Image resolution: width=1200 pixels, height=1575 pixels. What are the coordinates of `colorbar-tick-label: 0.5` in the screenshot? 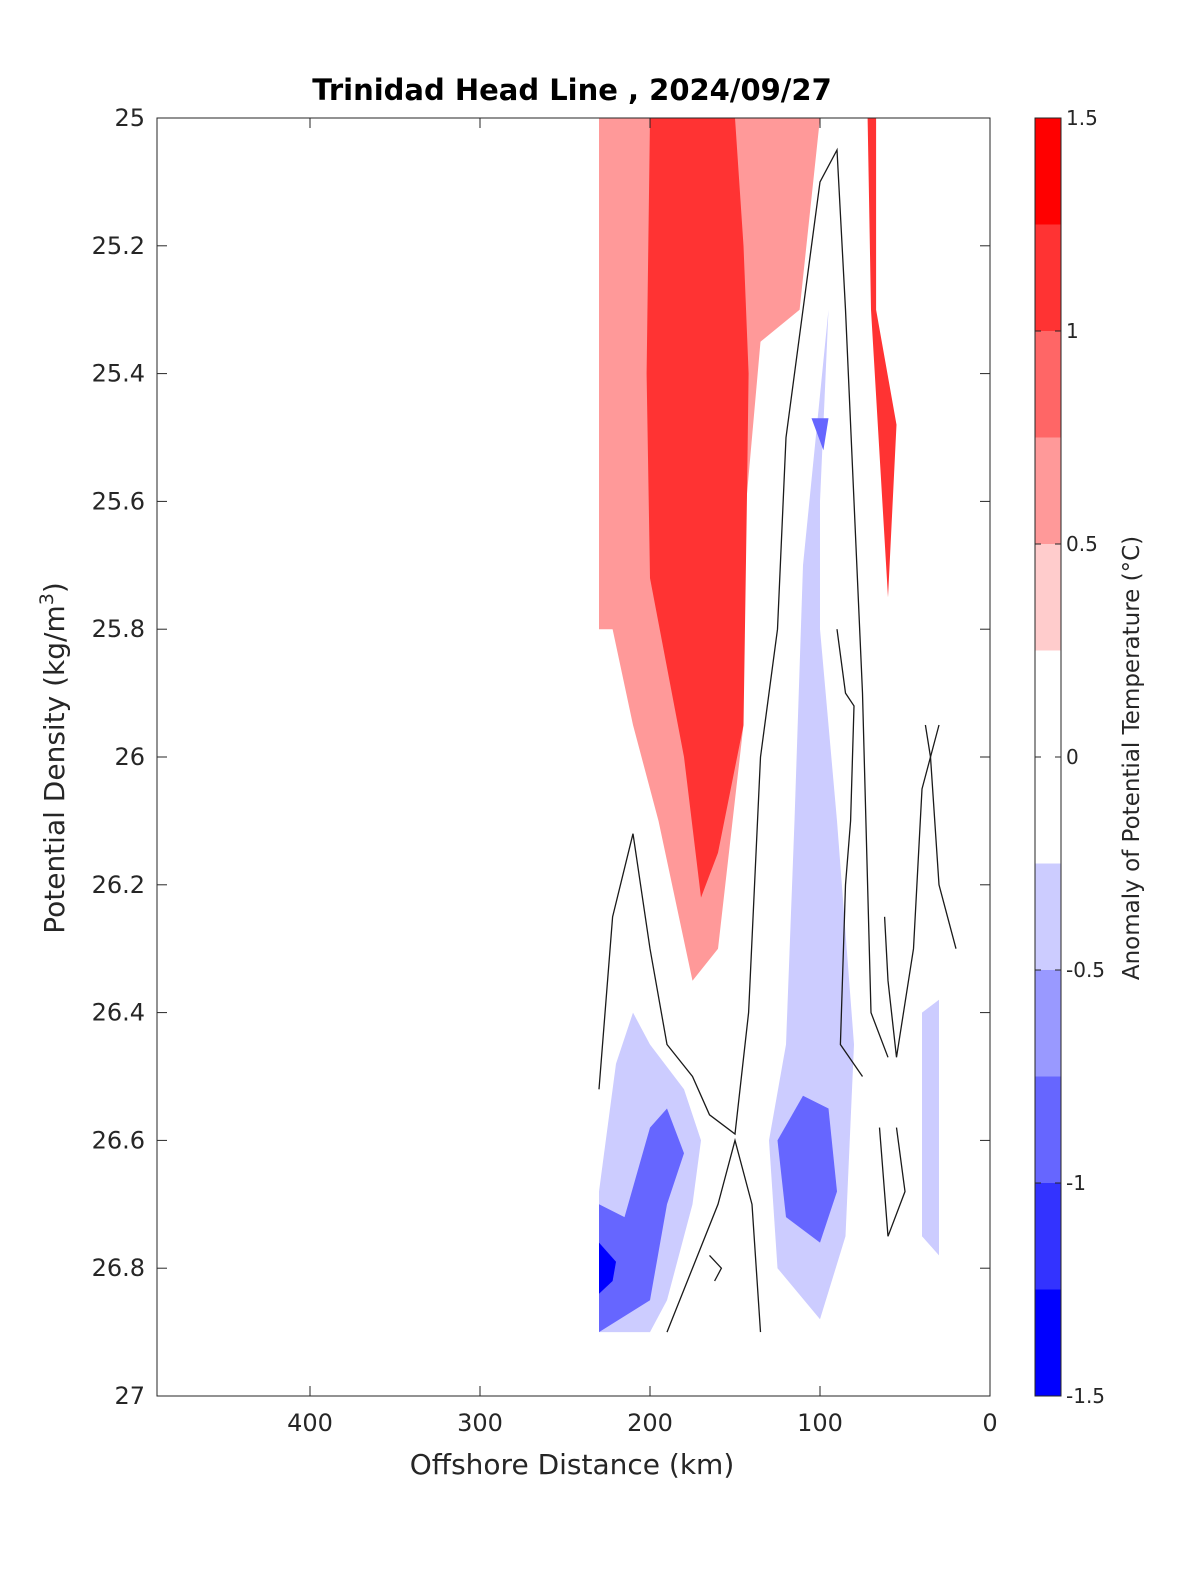 It's located at (1082, 544).